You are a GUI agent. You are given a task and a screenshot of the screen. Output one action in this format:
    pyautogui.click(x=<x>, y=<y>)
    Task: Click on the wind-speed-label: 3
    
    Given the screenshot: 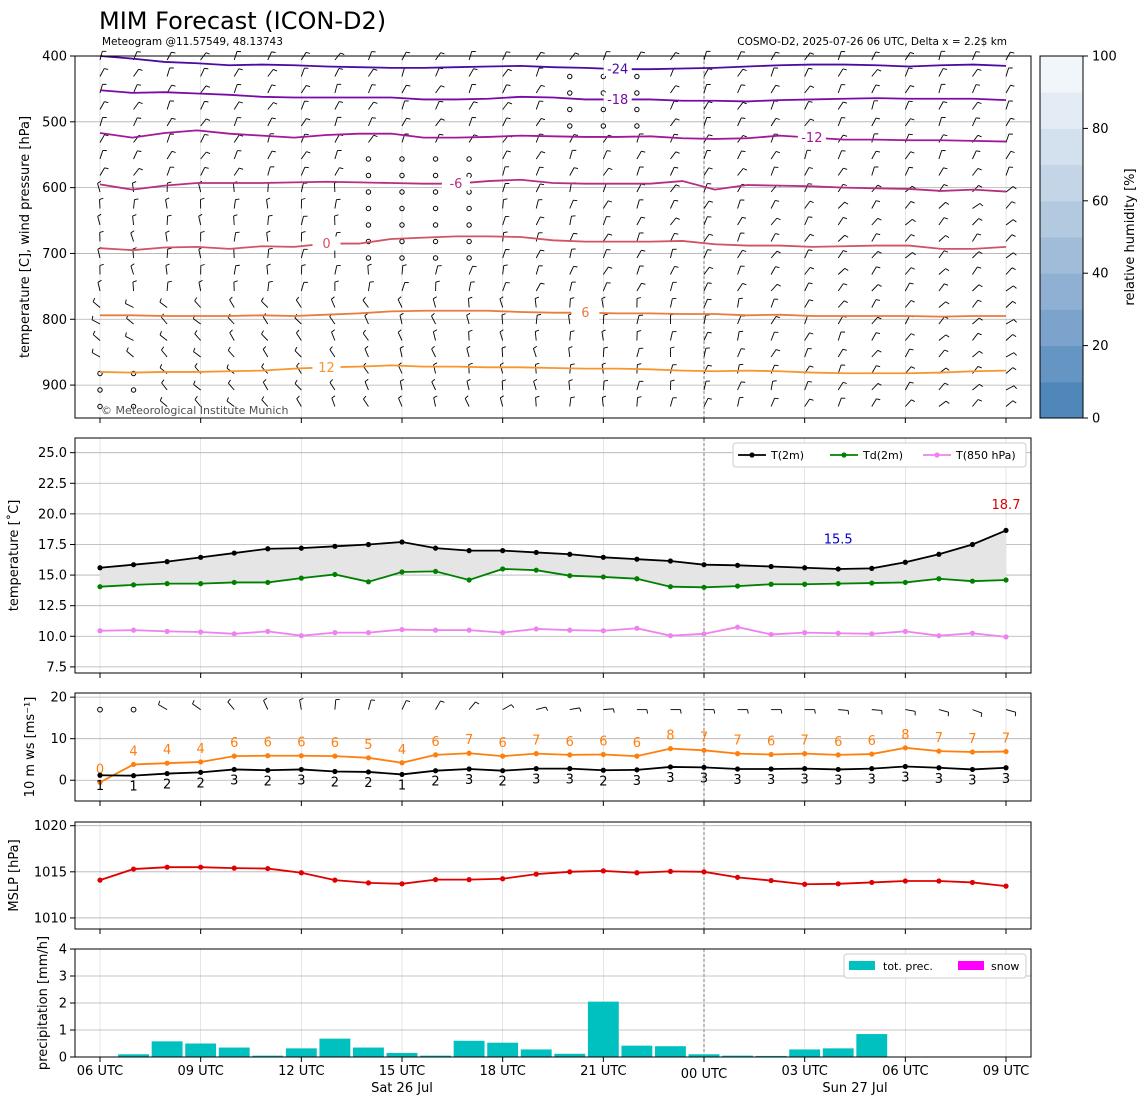 What is the action you would take?
    pyautogui.click(x=670, y=778)
    